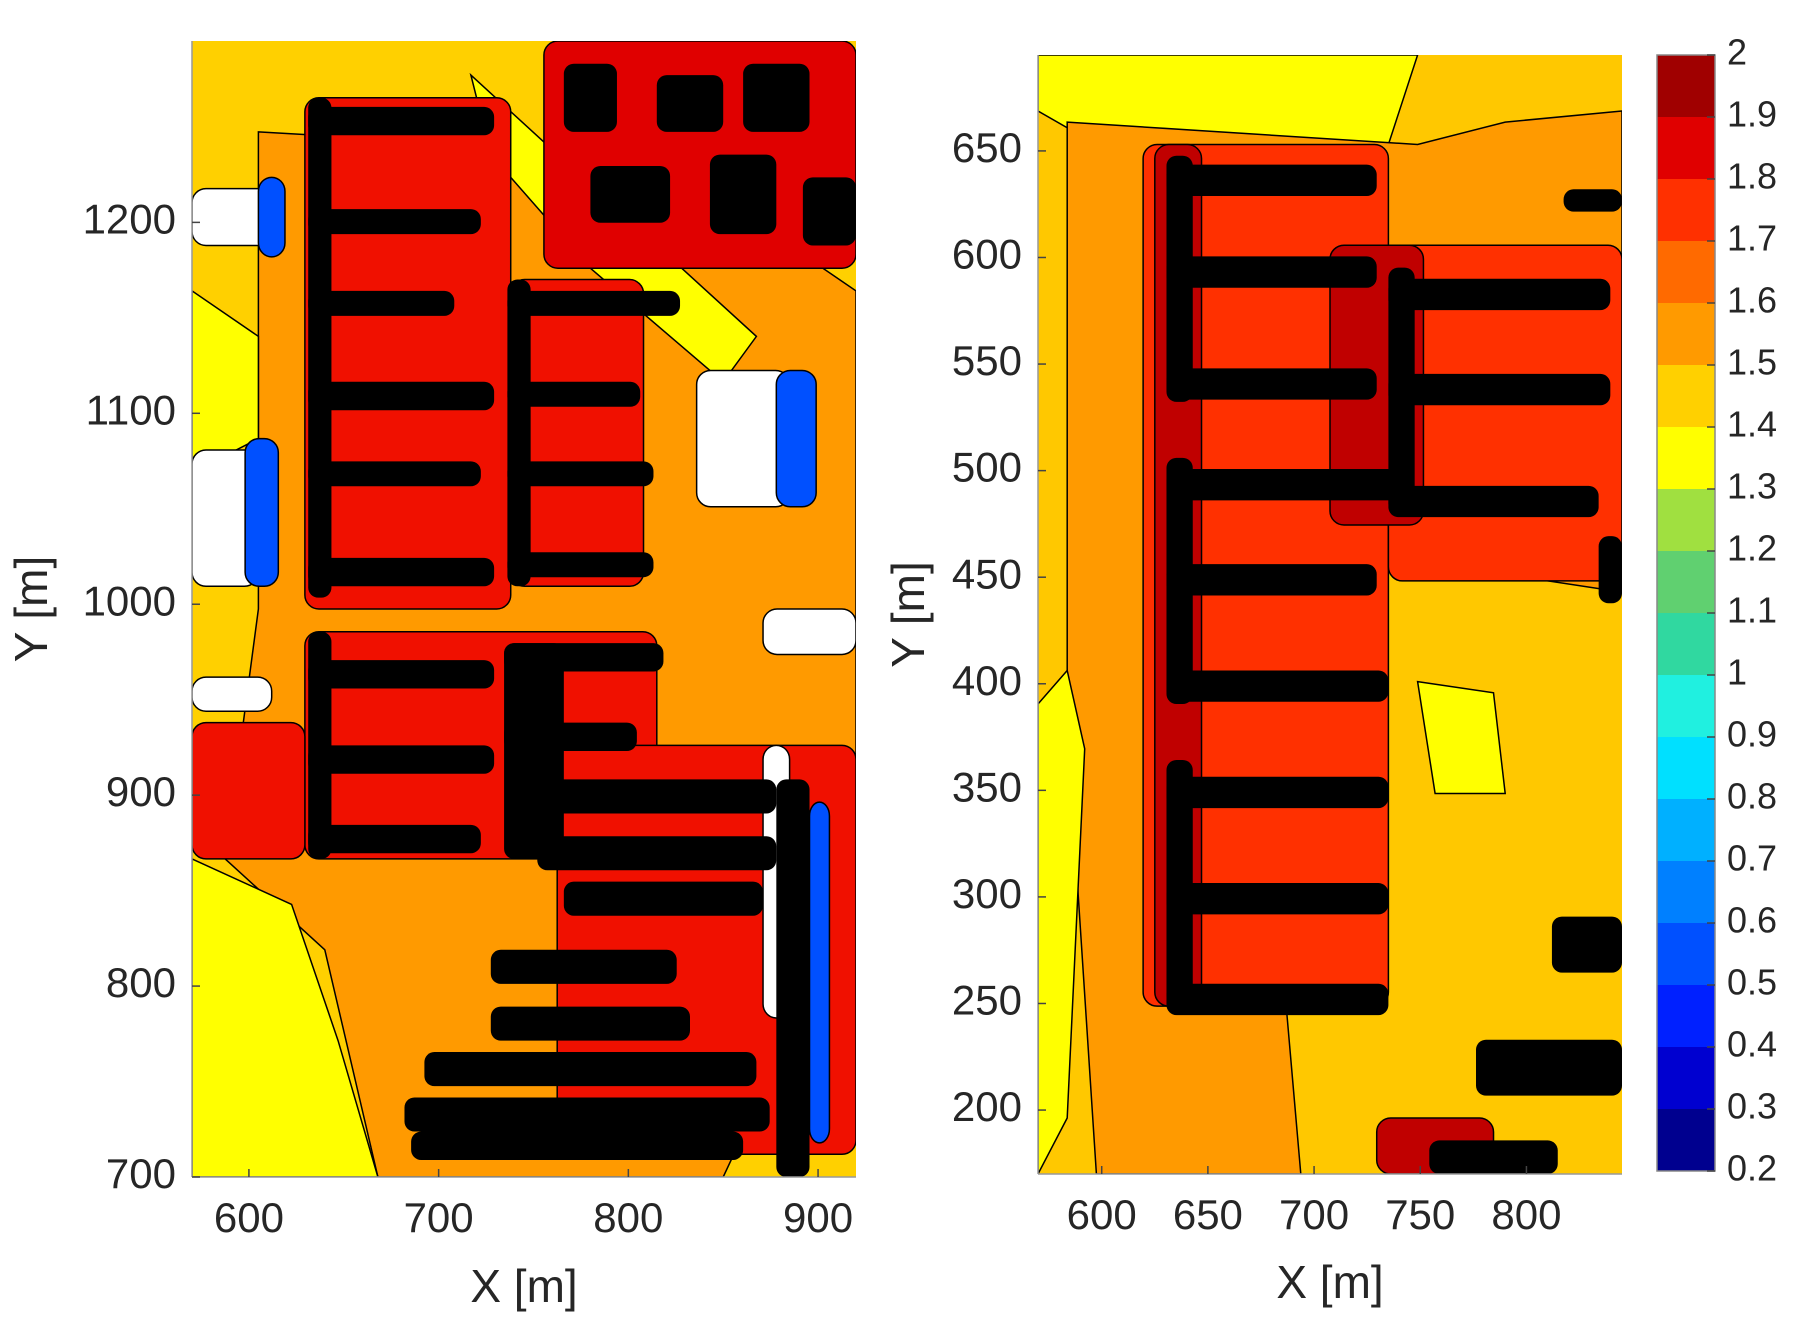 The image size is (1808, 1330). Describe the element at coordinates (1752, 920) in the screenshot. I see `colorbar-tick-label: 0.6` at that location.